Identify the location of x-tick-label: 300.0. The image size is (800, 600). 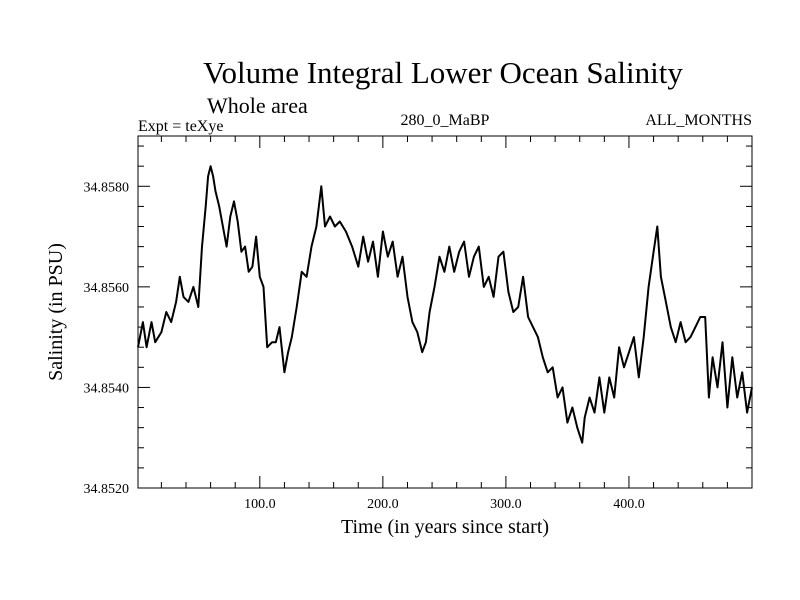
(506, 504).